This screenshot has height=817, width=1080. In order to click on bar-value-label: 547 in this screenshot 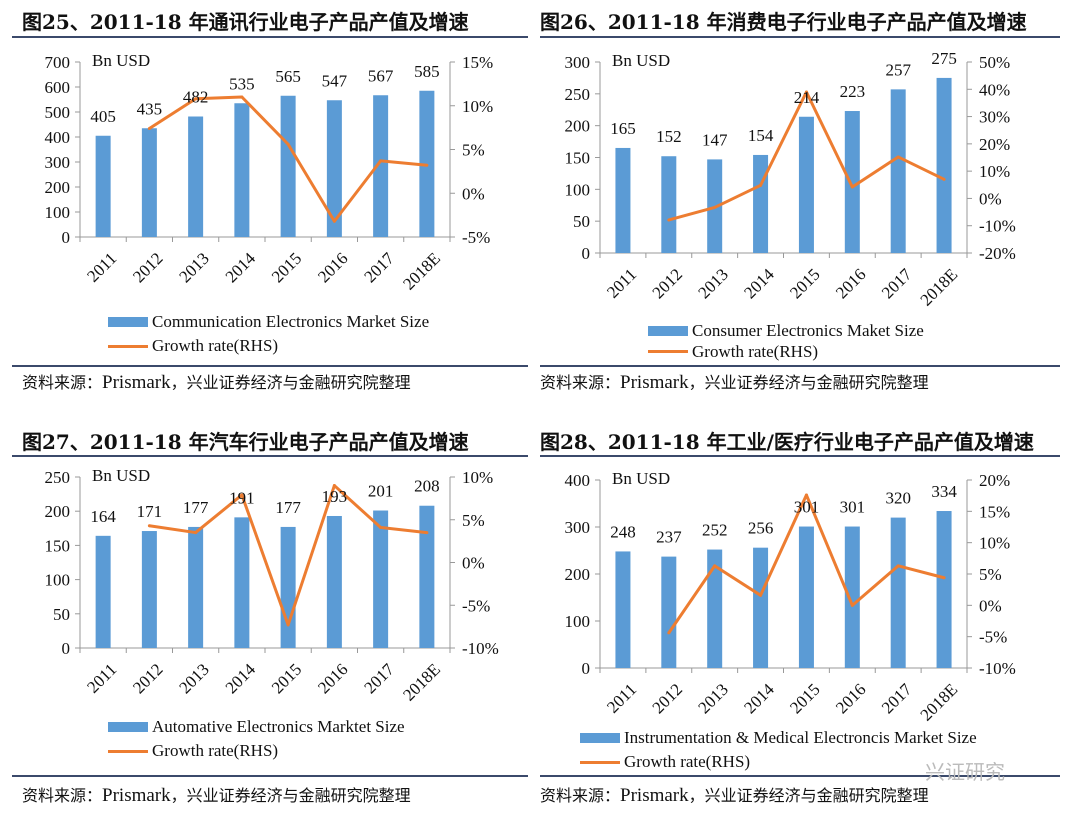, I will do `click(335, 80)`.